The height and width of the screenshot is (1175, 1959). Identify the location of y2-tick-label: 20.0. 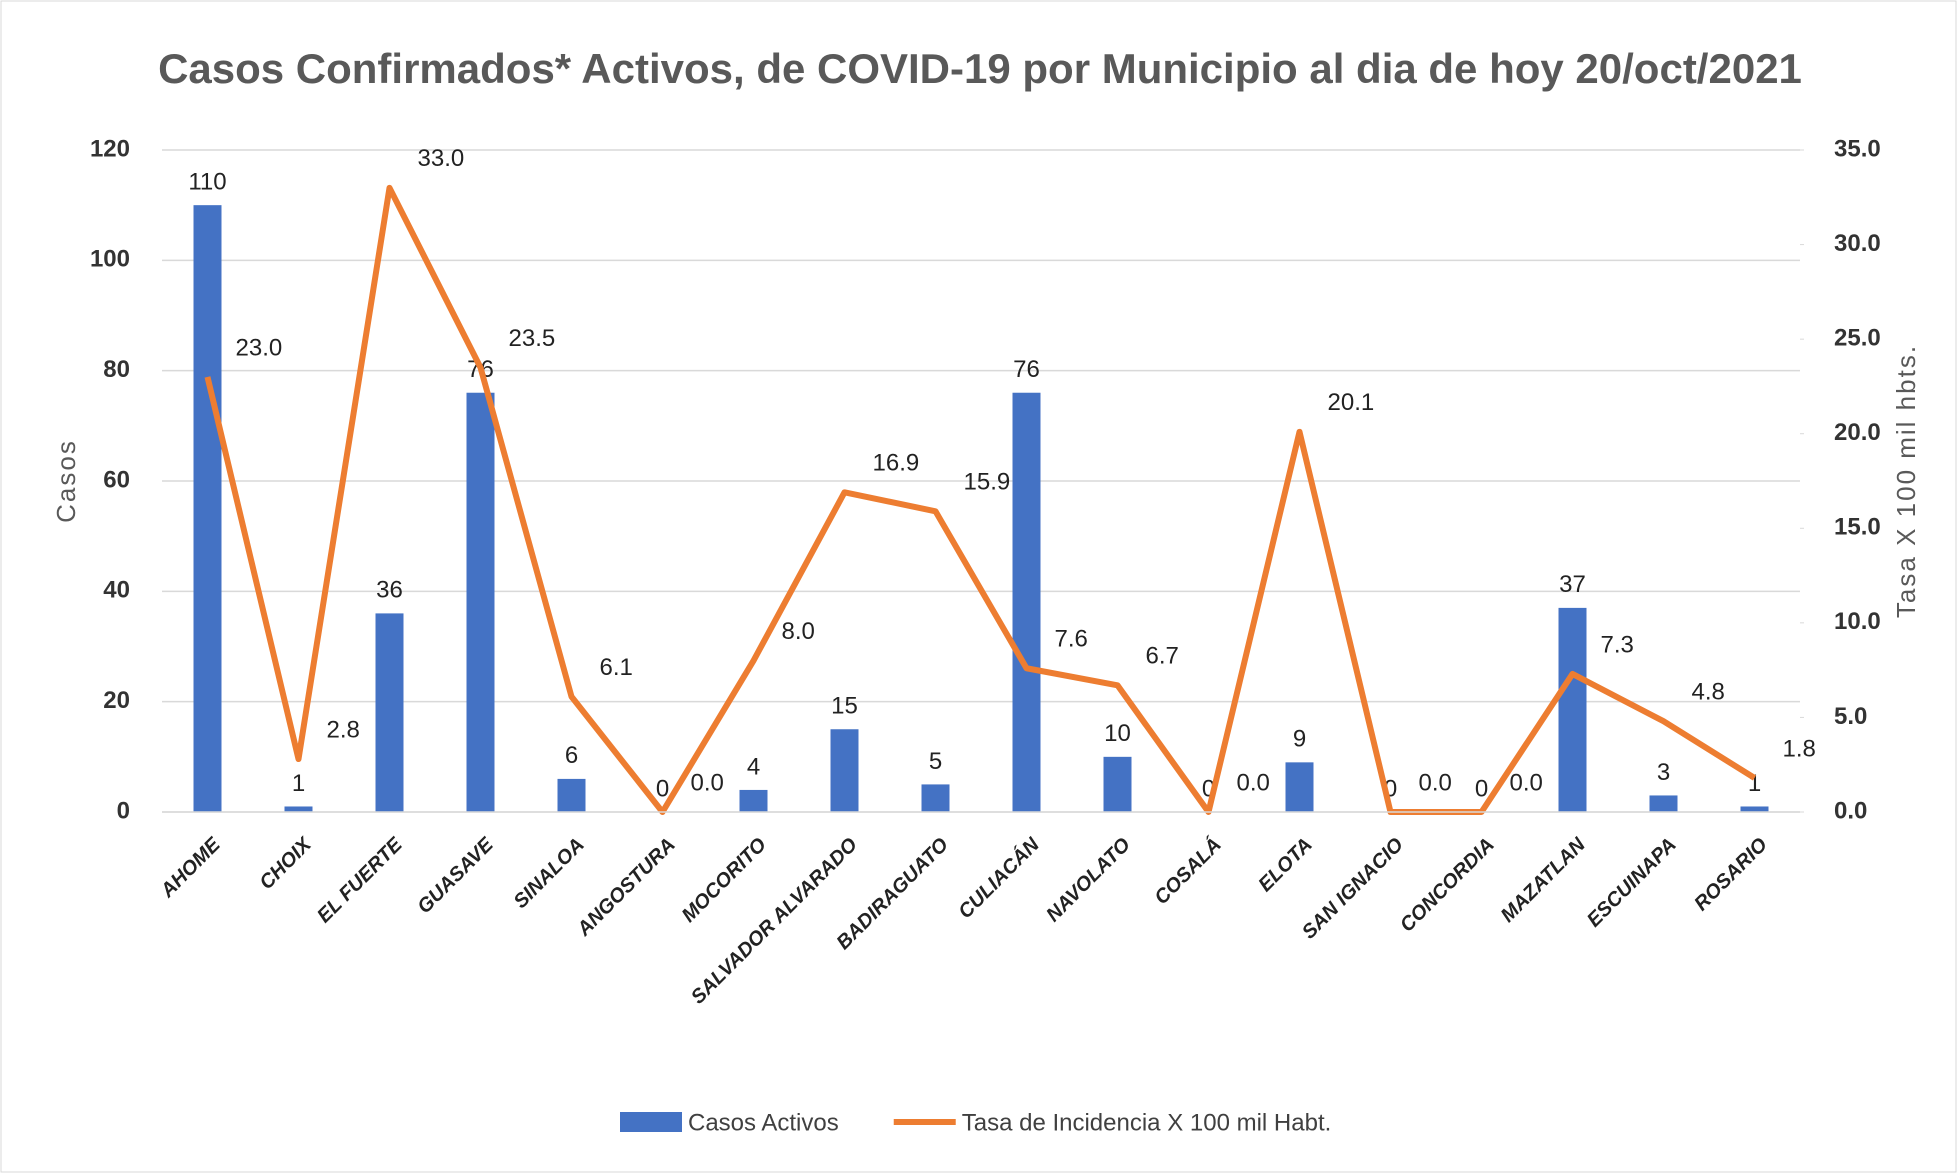
(1857, 432).